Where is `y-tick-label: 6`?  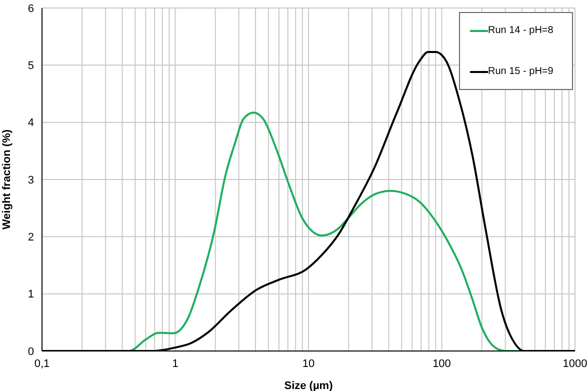 y-tick-label: 6 is located at coordinates (31, 8).